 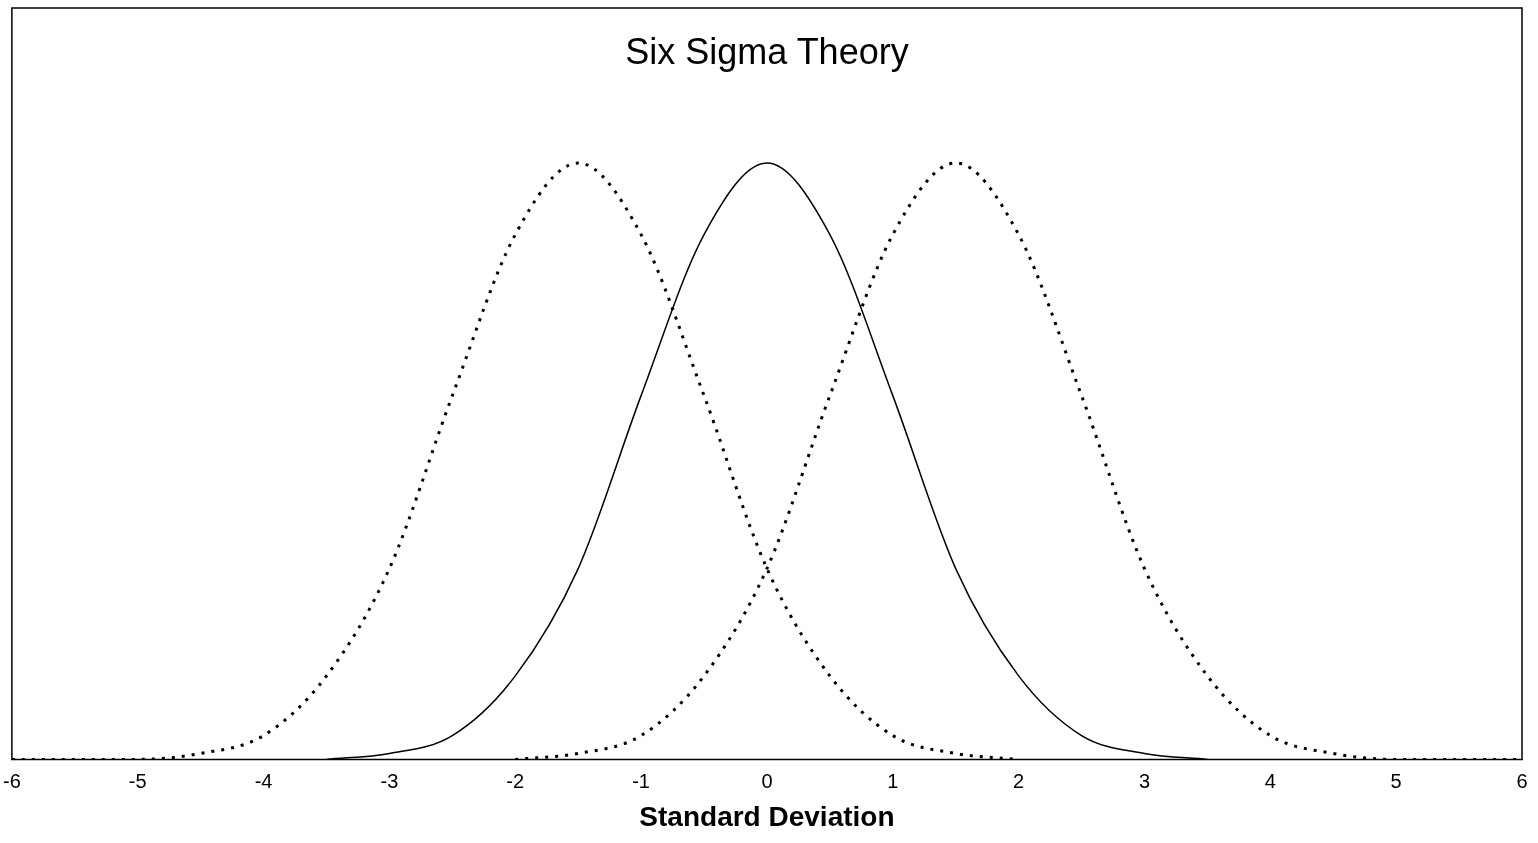 I want to click on x-tick-label: 6, so click(x=1522, y=780).